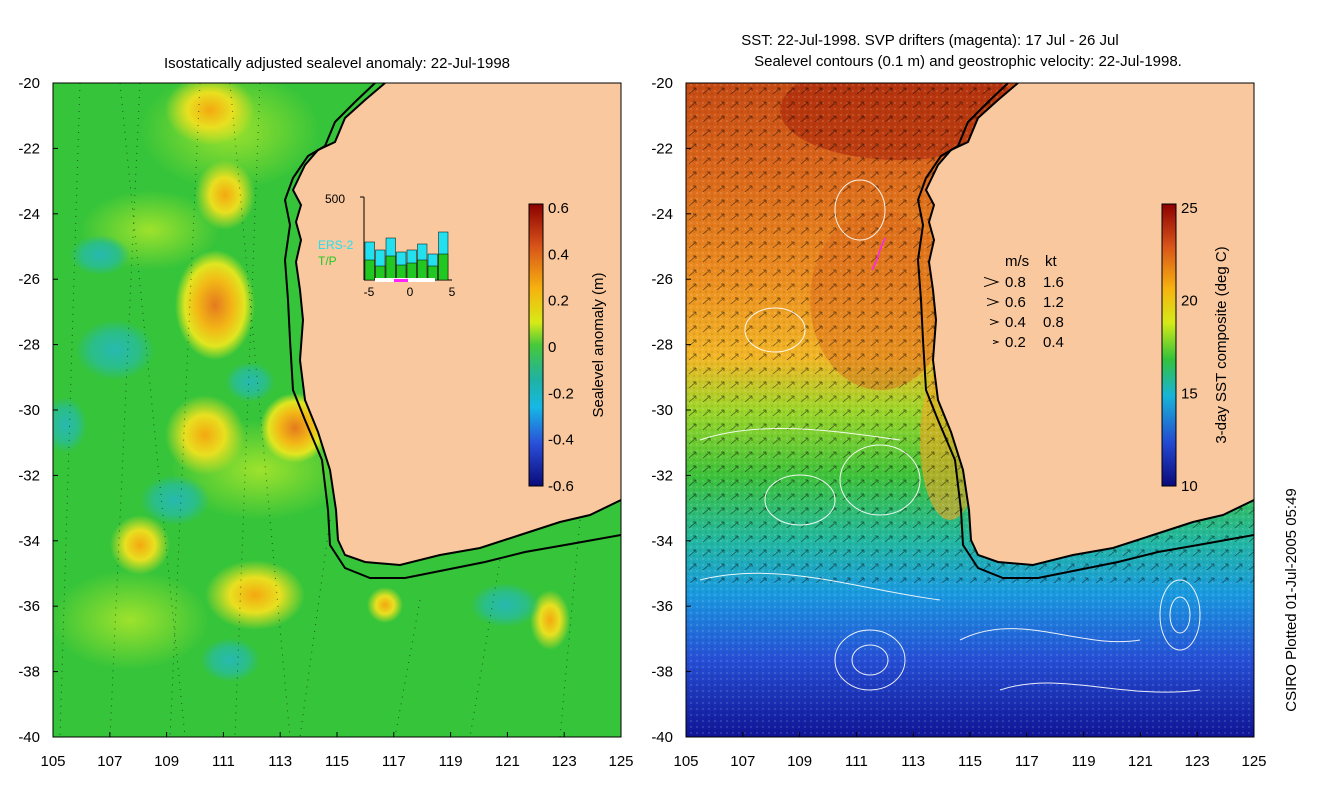  What do you see at coordinates (327, 261) in the screenshot?
I see `inset-legend-tp: T/P` at bounding box center [327, 261].